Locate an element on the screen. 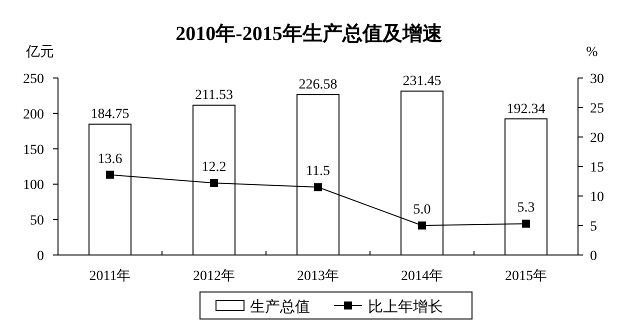 The image size is (618, 328). x-tick-label: 2013年 is located at coordinates (318, 276).